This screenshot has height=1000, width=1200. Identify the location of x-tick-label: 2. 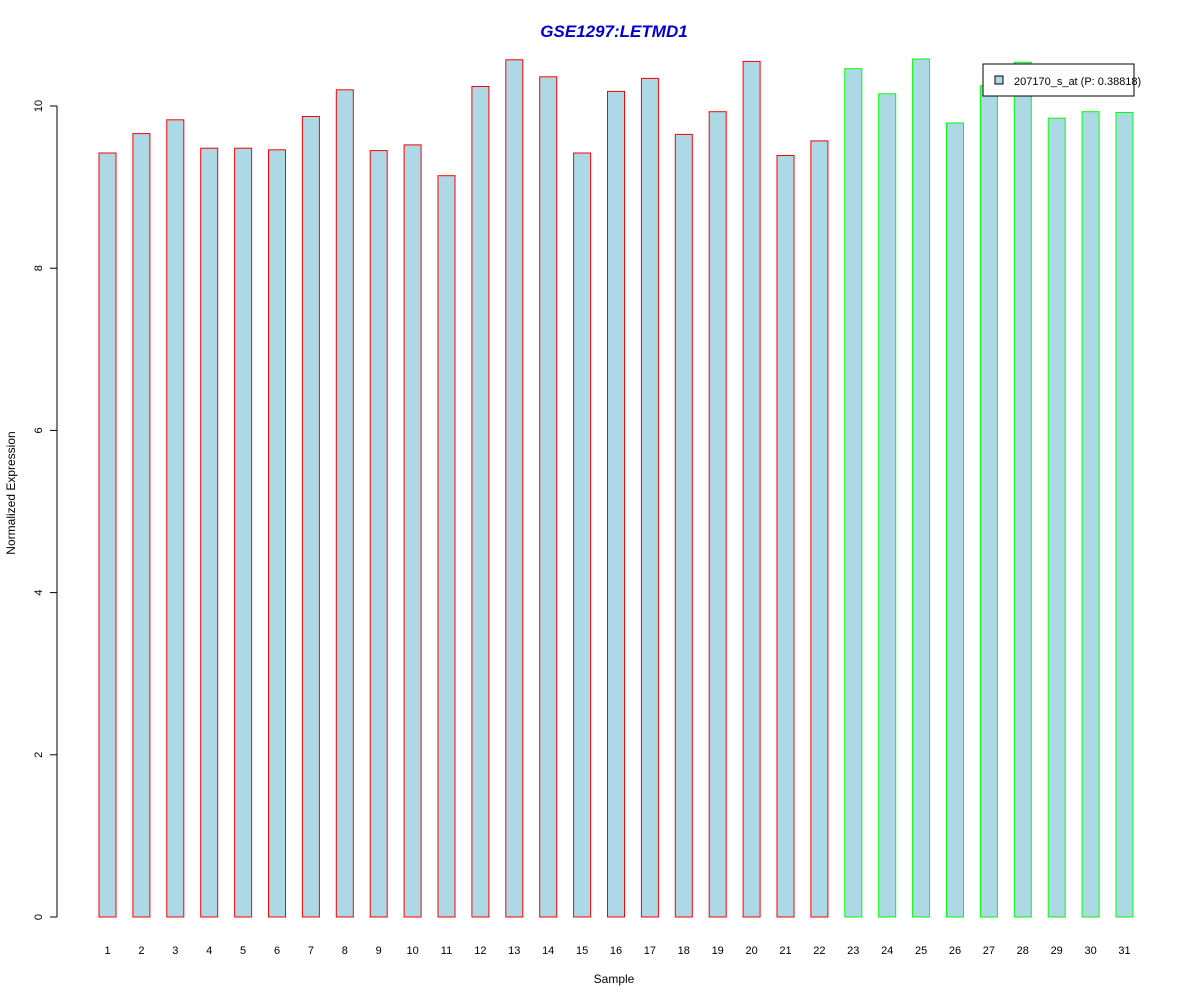
(141, 951).